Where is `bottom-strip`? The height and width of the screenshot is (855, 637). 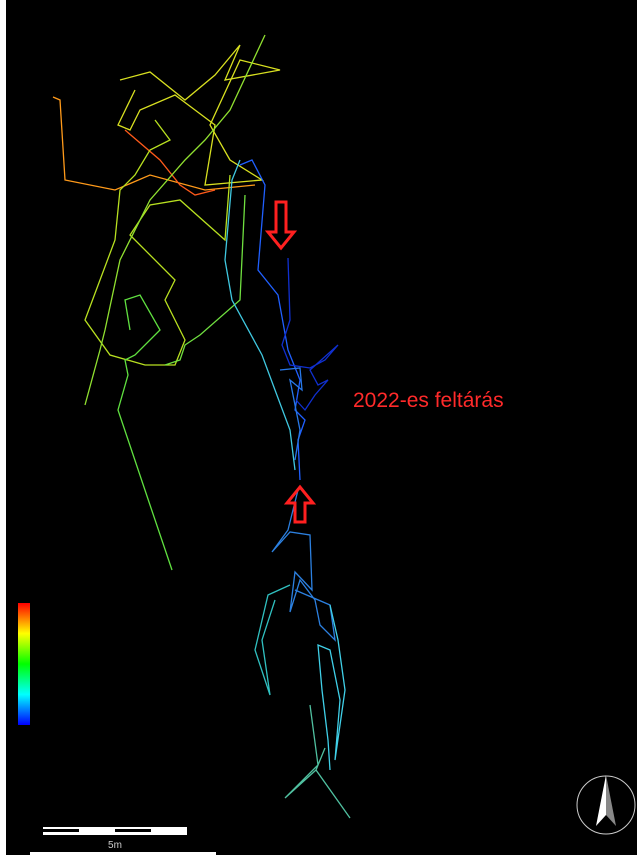
bottom-strip is located at coordinates (123, 853).